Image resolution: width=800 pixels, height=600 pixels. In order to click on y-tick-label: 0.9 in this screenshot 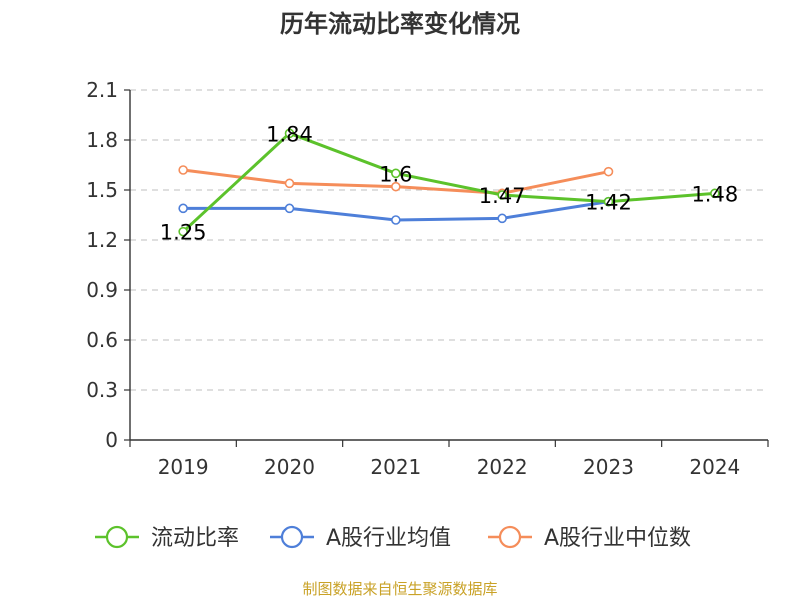, I will do `click(102, 290)`.